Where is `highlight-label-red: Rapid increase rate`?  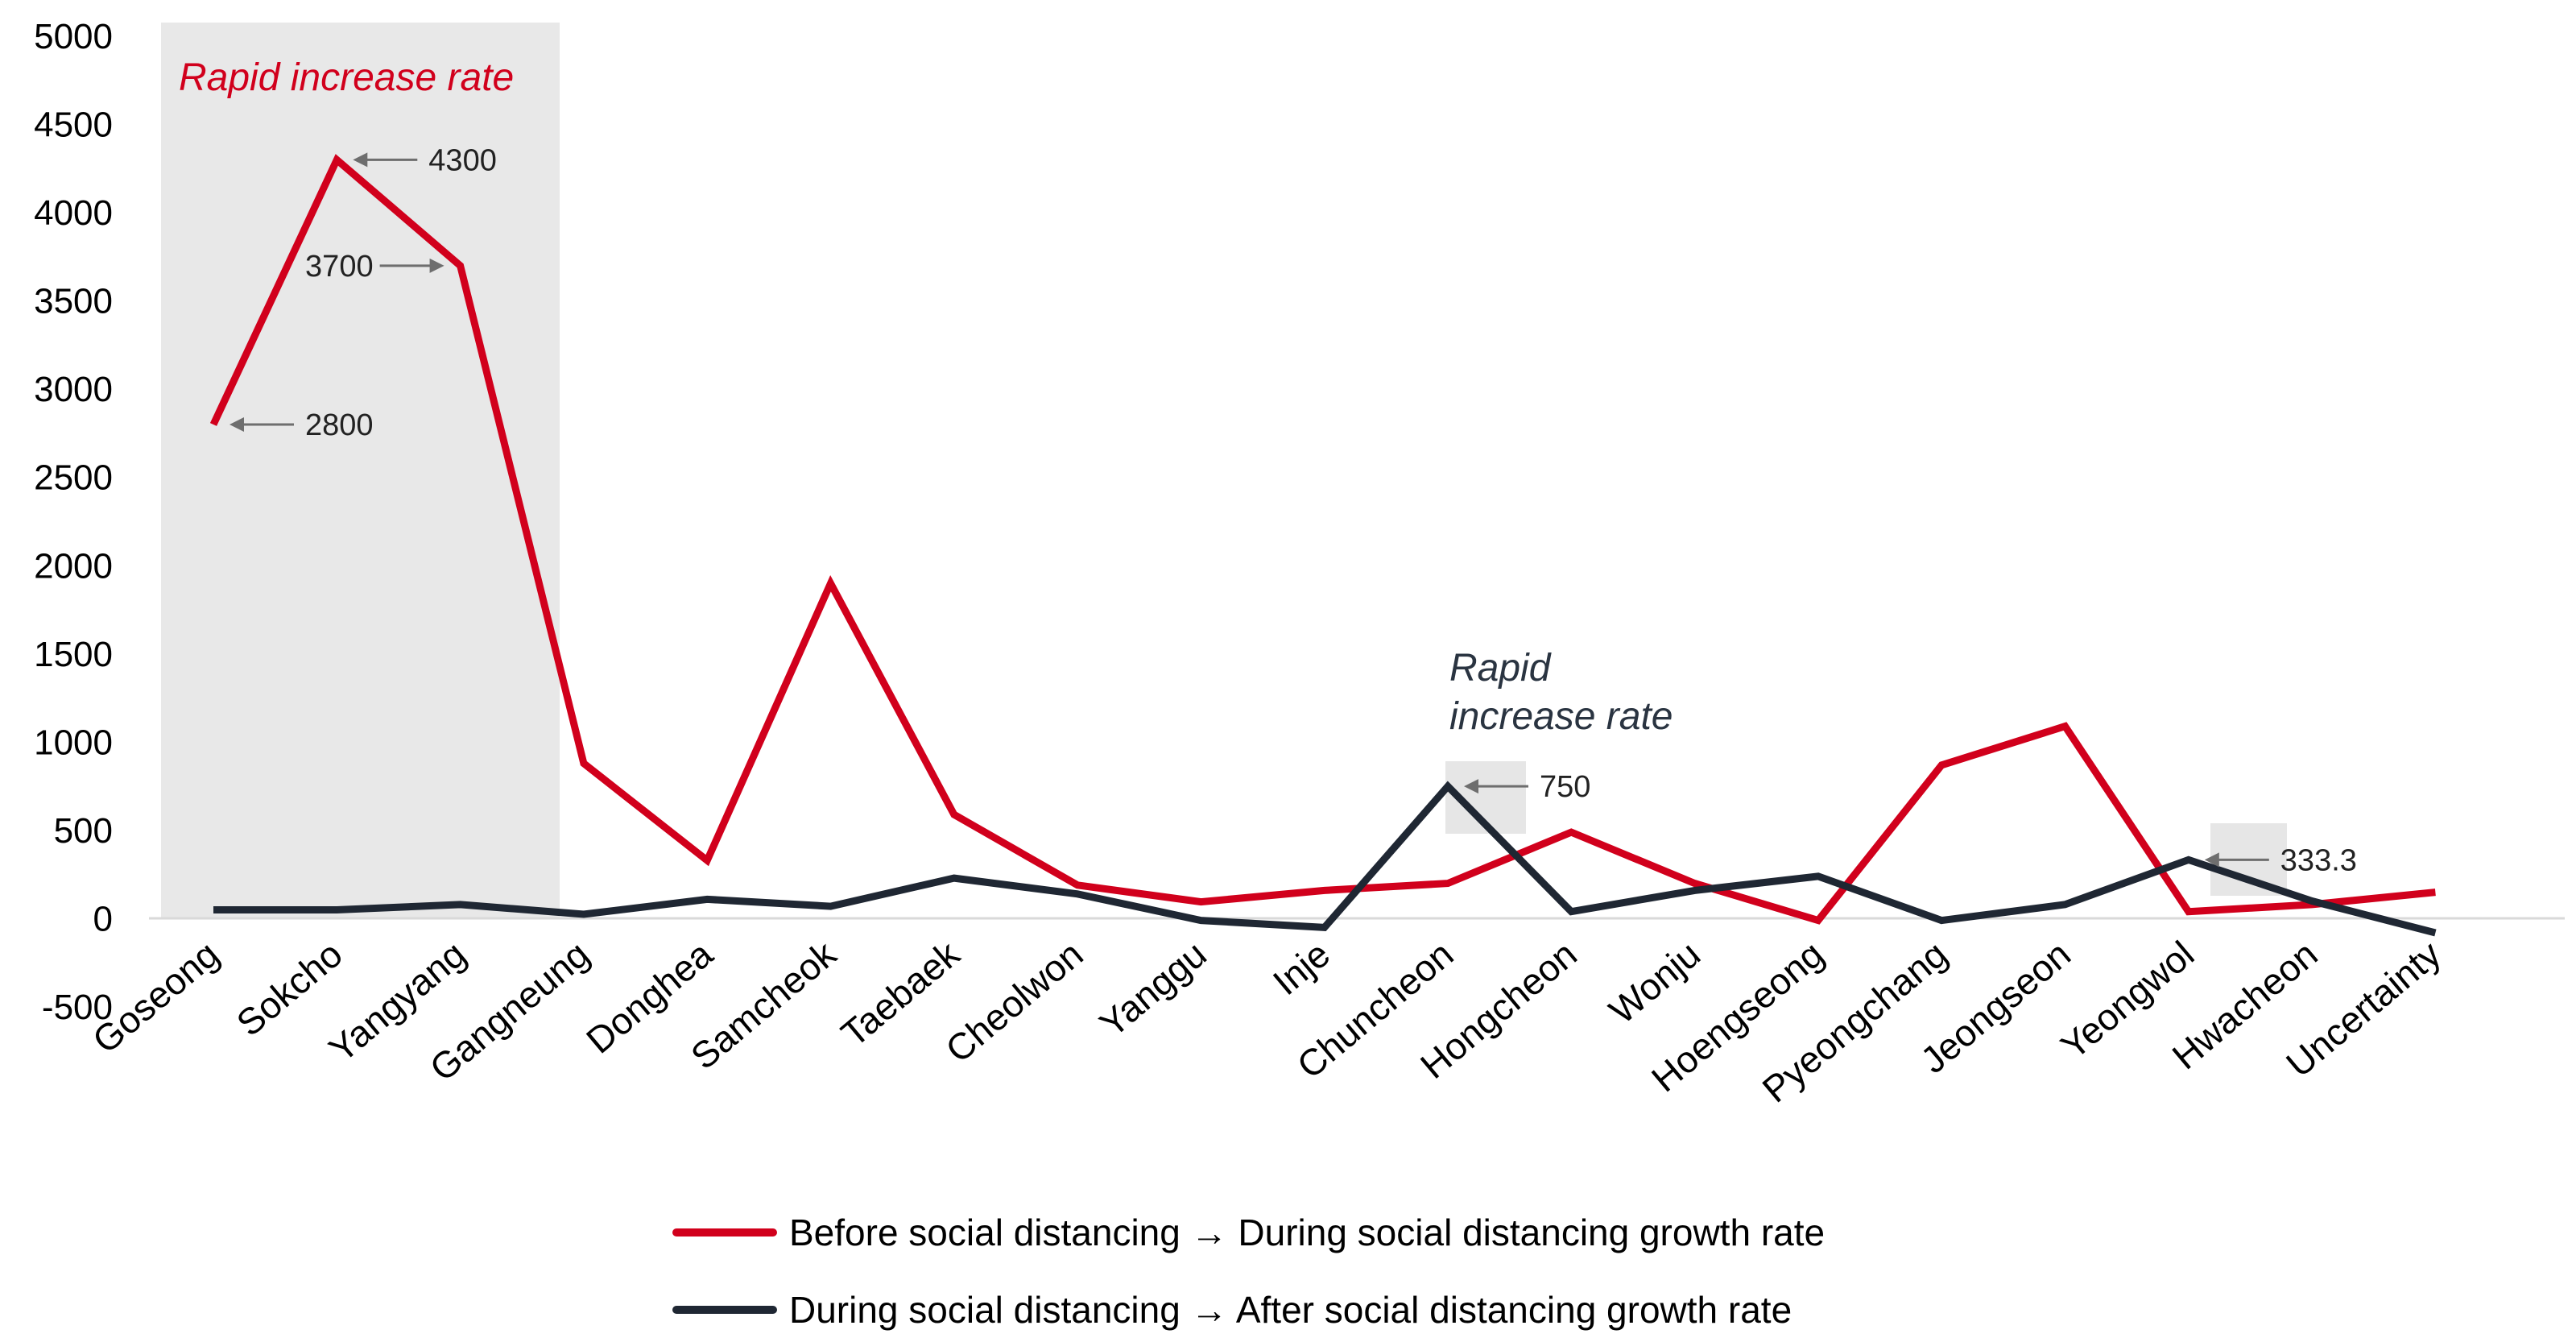 highlight-label-red: Rapid increase rate is located at coordinates (346, 77).